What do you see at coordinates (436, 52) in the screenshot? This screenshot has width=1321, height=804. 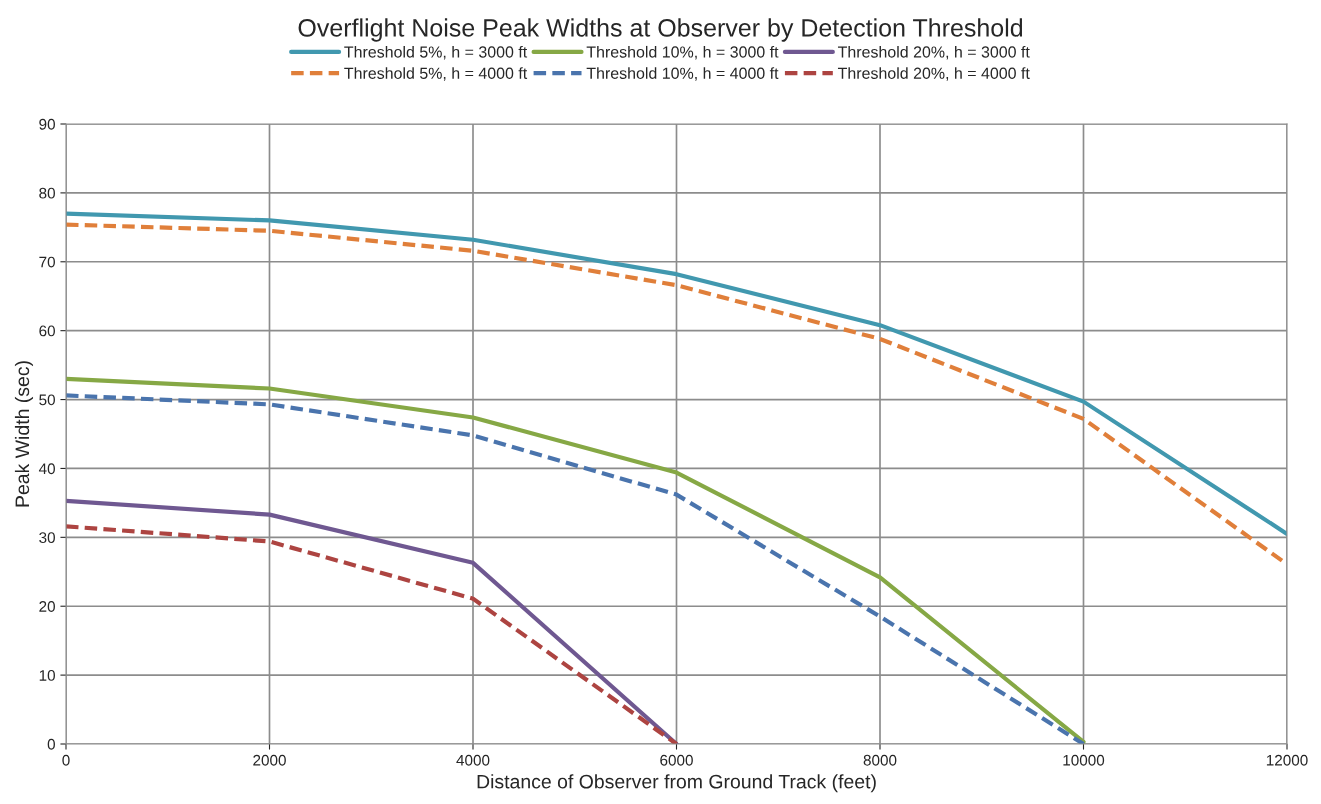 I see `legend-label: Threshold 5%, h = 3000 ft` at bounding box center [436, 52].